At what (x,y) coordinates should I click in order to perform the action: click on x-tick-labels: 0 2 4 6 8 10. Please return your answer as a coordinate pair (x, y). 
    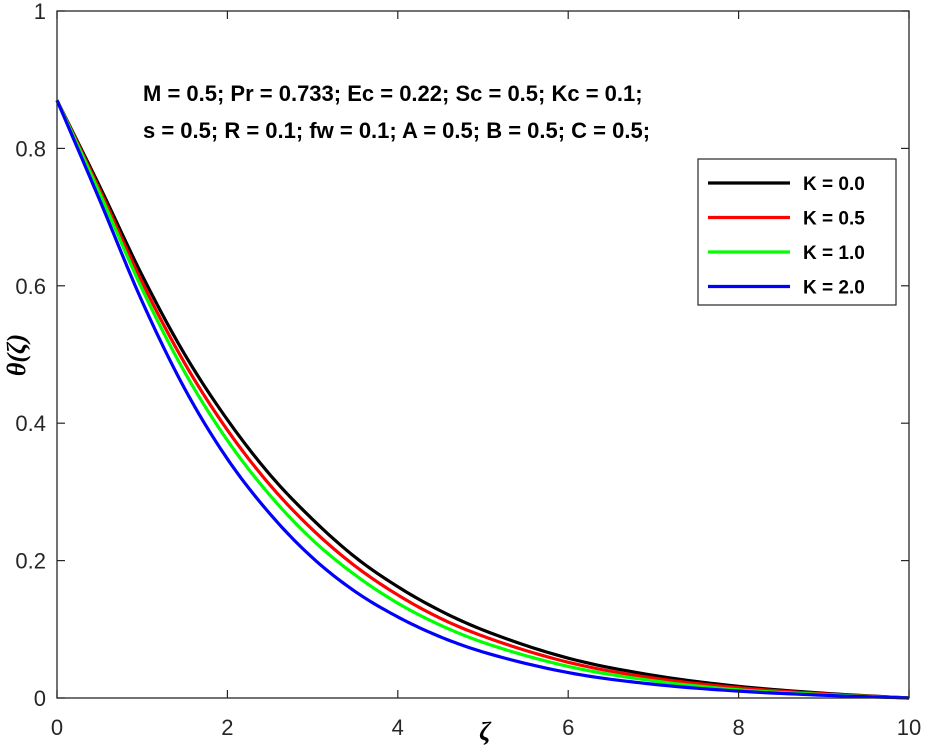
    Looking at the image, I should click on (486, 727).